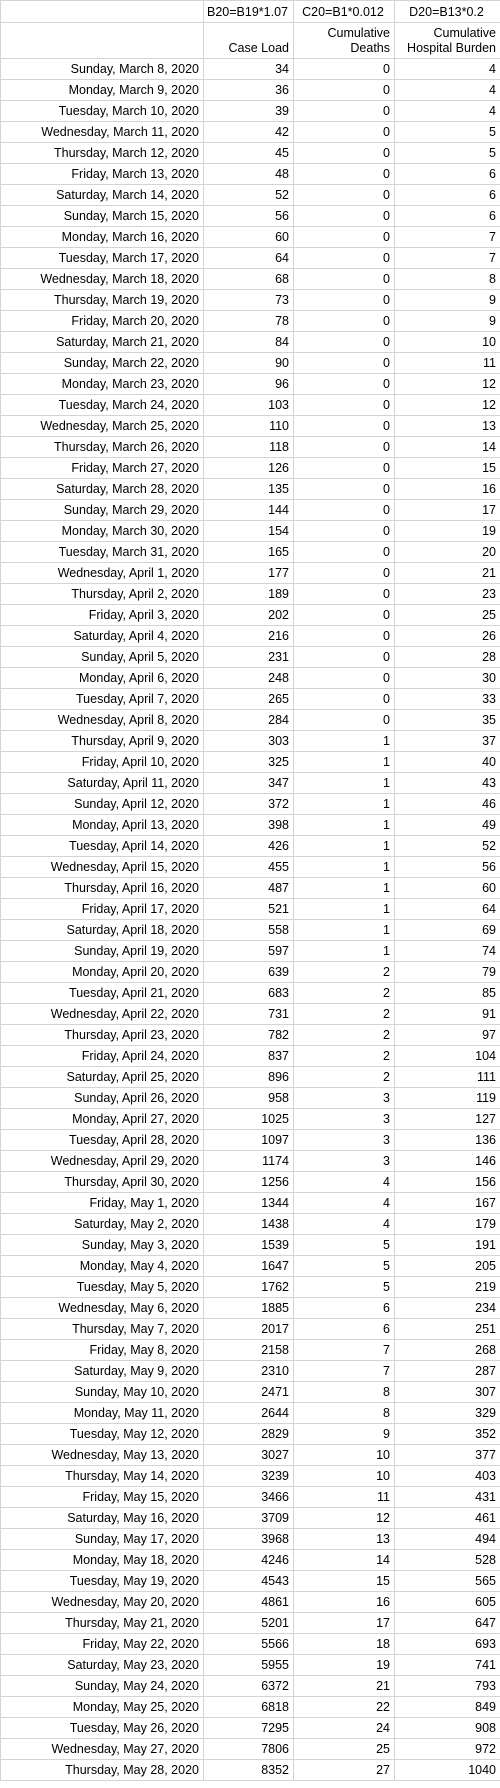 The image size is (500, 1788). Describe the element at coordinates (102, 1476) in the screenshot. I see `date-cell: Thursday, May 14, 2020` at that location.